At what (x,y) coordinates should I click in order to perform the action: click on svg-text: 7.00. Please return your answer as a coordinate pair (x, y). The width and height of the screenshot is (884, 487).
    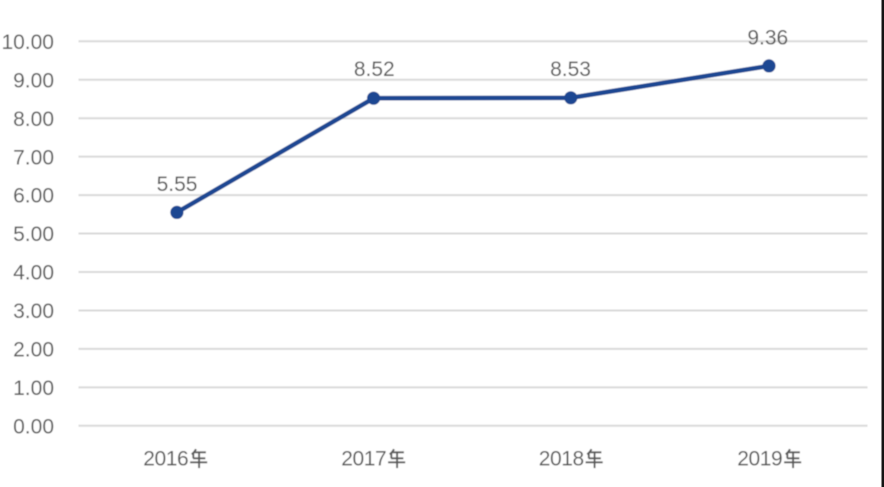
    Looking at the image, I should click on (33, 157).